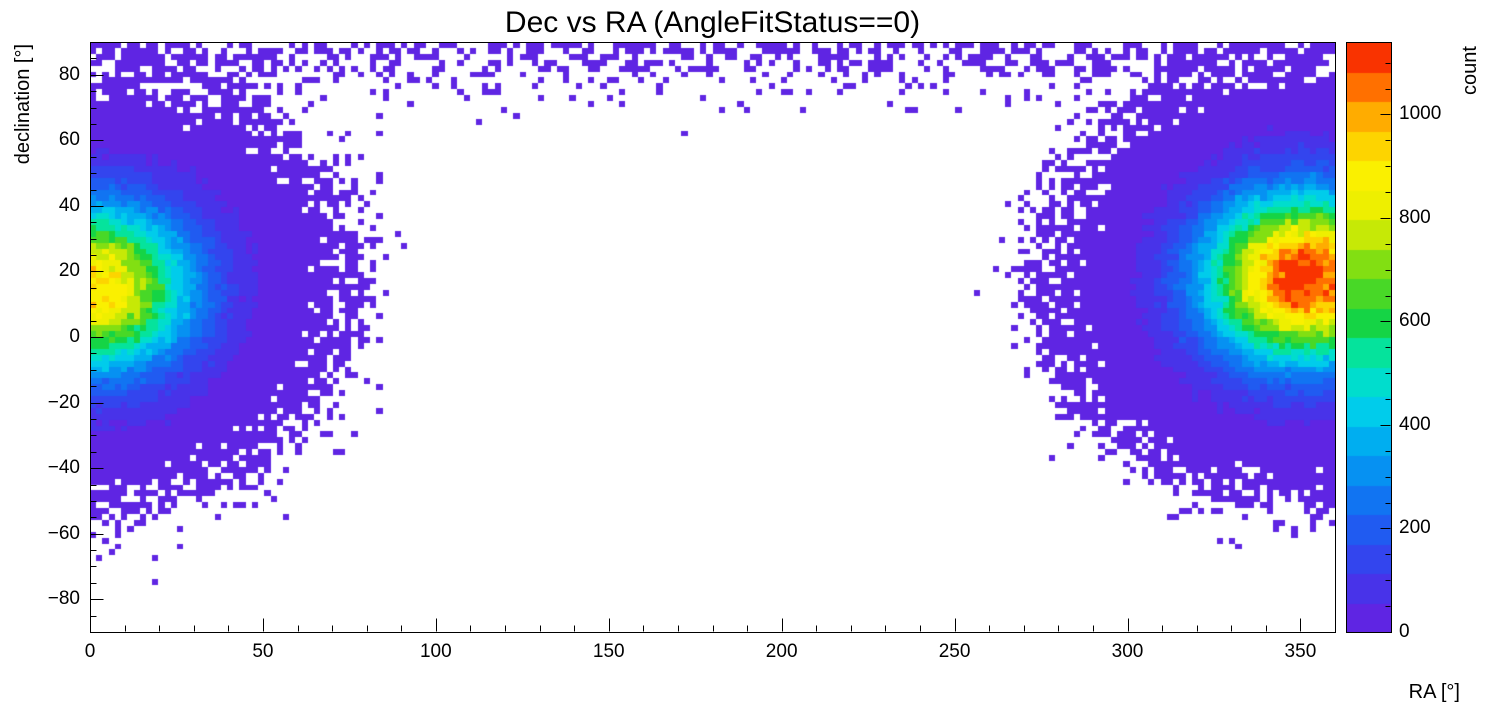 The image size is (1496, 722). Describe the element at coordinates (1420, 114) in the screenshot. I see `z-tick-label: 1000` at that location.